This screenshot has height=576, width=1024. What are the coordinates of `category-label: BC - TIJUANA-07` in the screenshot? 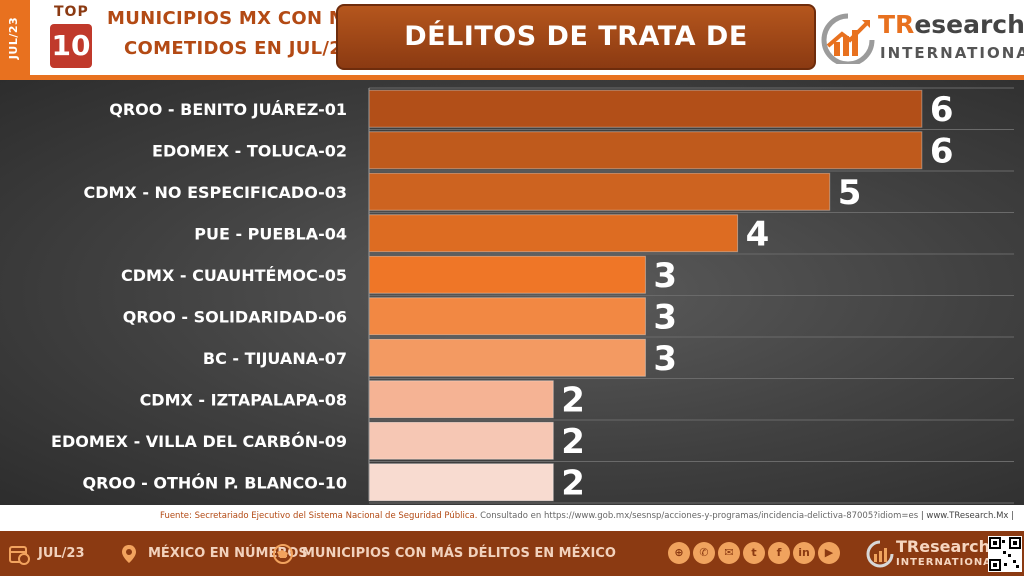 It's located at (275, 358).